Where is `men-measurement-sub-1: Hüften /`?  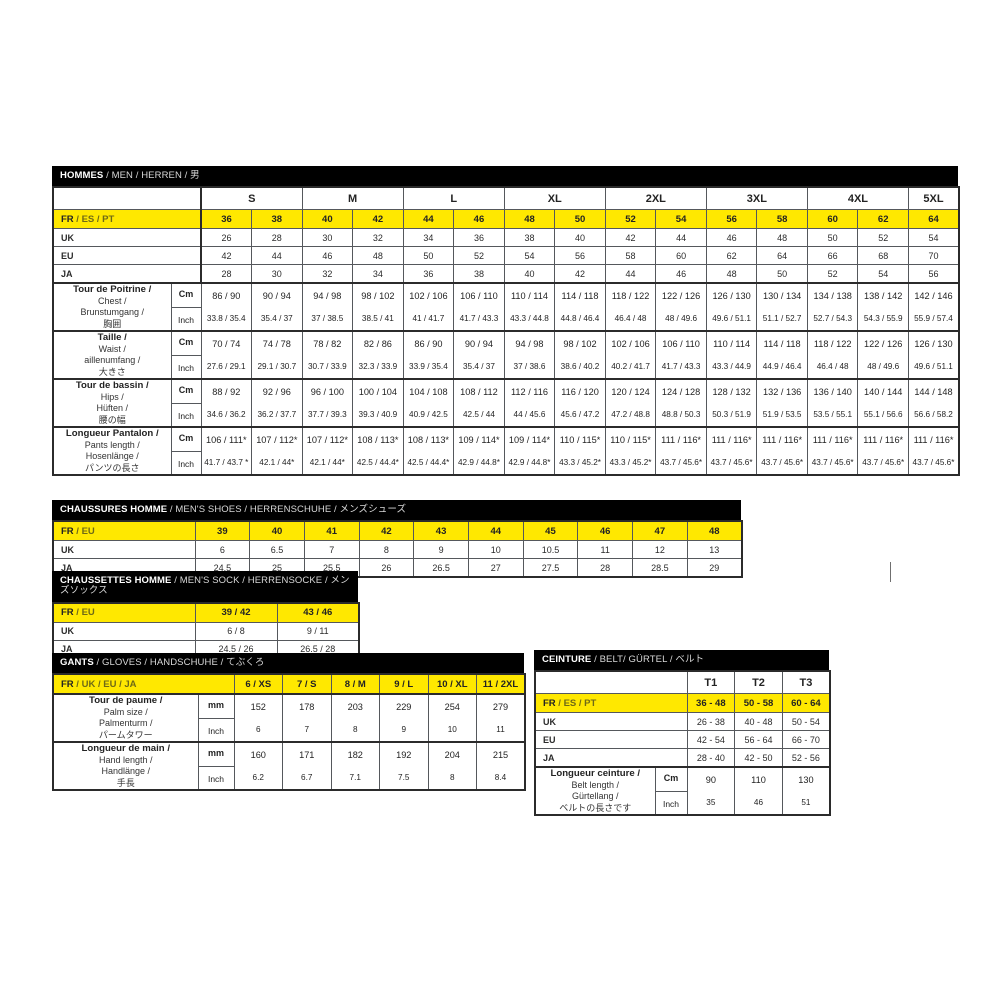
men-measurement-sub-1: Hüften / is located at coordinates (112, 408).